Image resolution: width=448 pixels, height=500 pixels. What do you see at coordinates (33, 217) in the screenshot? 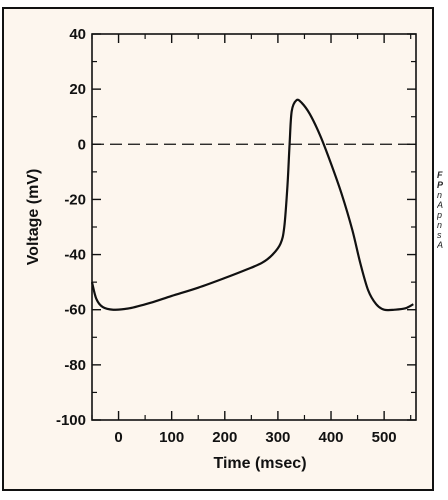
I see `y-axis-label: Voltage (mV)` at bounding box center [33, 217].